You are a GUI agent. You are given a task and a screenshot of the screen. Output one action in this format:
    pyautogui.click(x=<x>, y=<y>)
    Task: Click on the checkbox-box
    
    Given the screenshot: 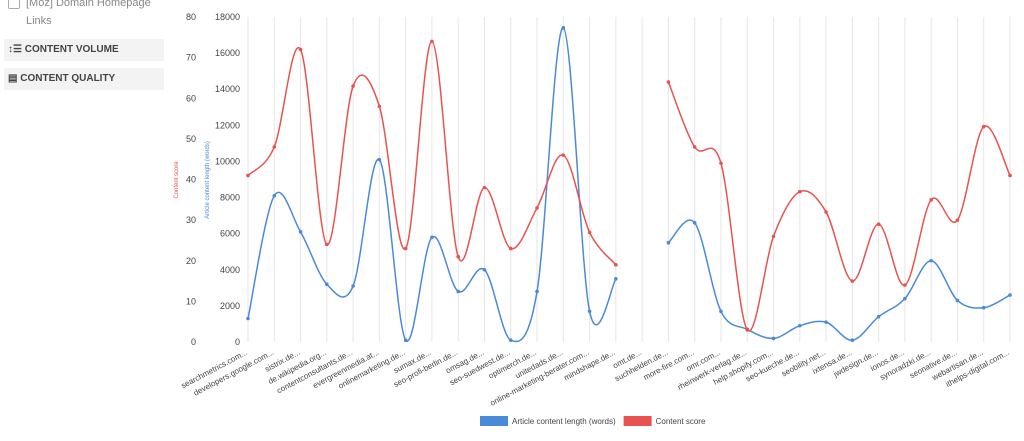 What is the action you would take?
    pyautogui.click(x=14, y=5)
    